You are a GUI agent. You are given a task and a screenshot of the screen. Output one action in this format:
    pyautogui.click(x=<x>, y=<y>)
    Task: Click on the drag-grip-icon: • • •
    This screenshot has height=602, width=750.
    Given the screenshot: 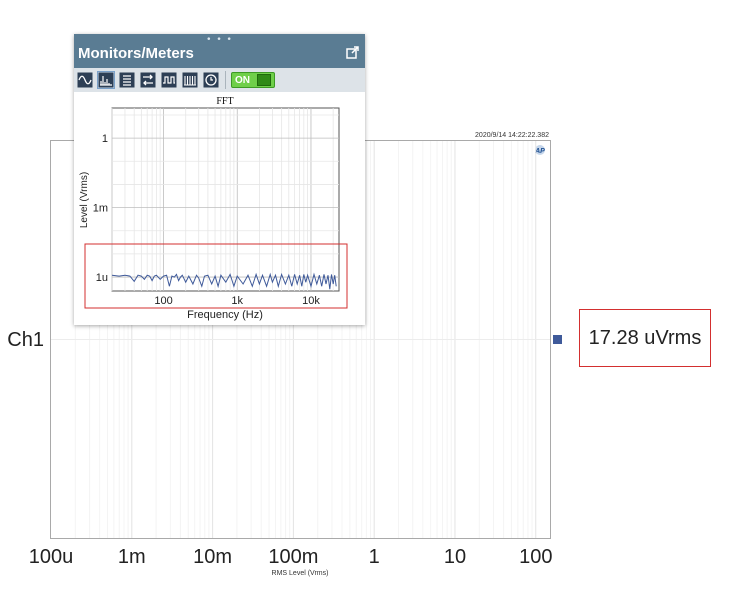 What is the action you would take?
    pyautogui.click(x=219, y=40)
    